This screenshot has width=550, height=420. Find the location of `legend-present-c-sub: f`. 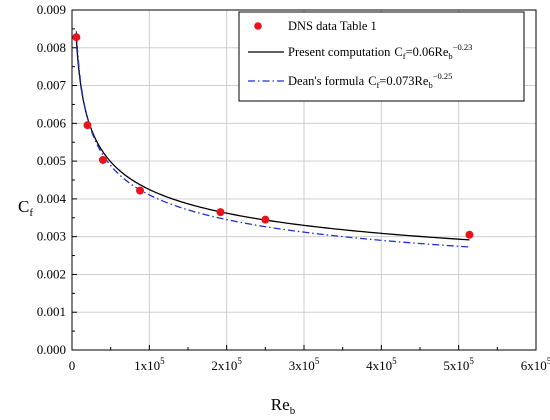

legend-present-c-sub: f is located at coordinates (404, 56).